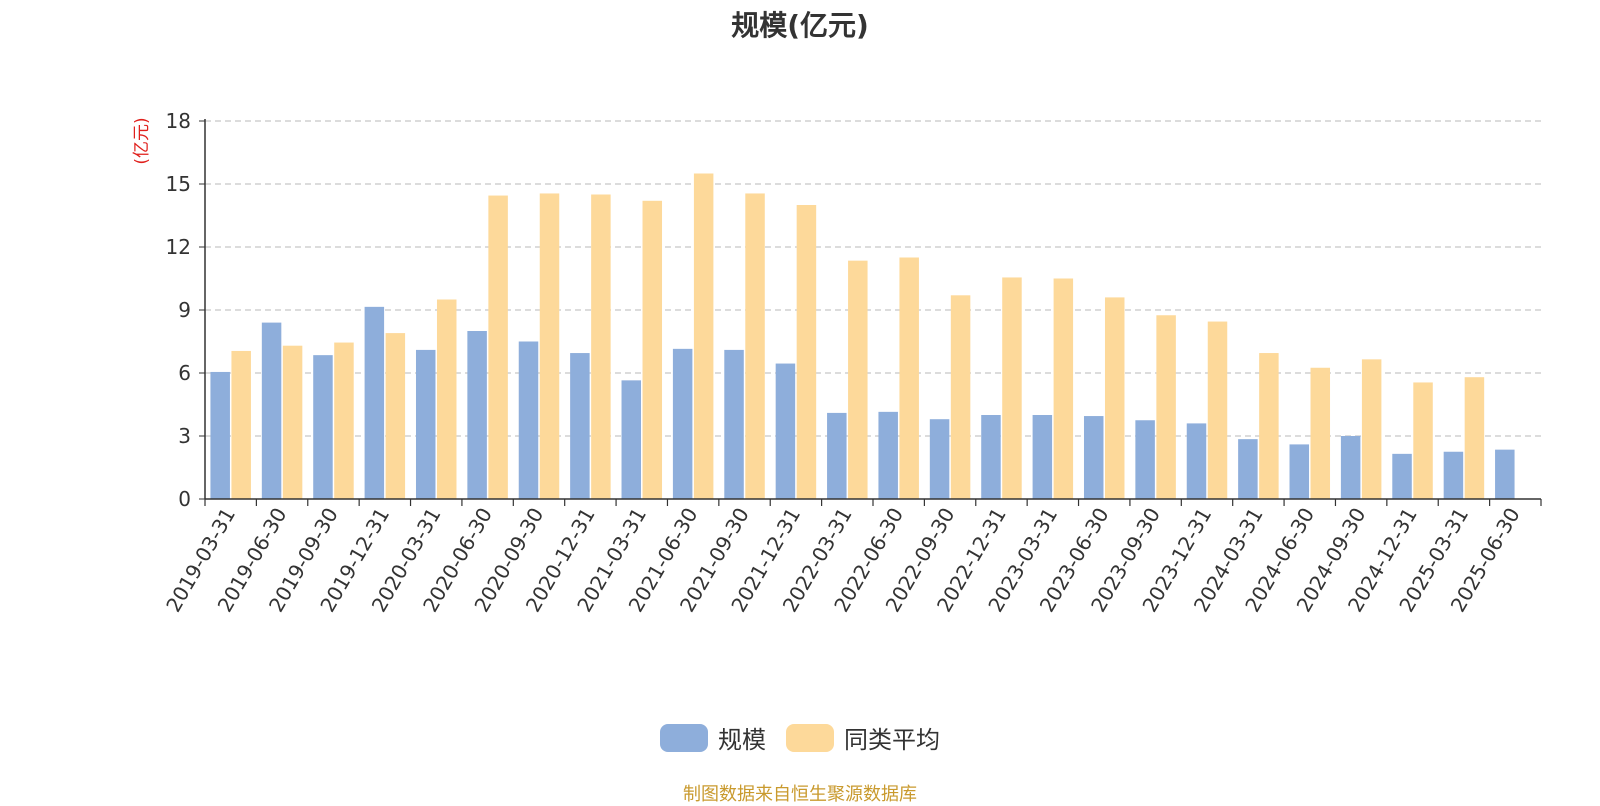  I want to click on chart-title: 规模(亿元), so click(800, 25).